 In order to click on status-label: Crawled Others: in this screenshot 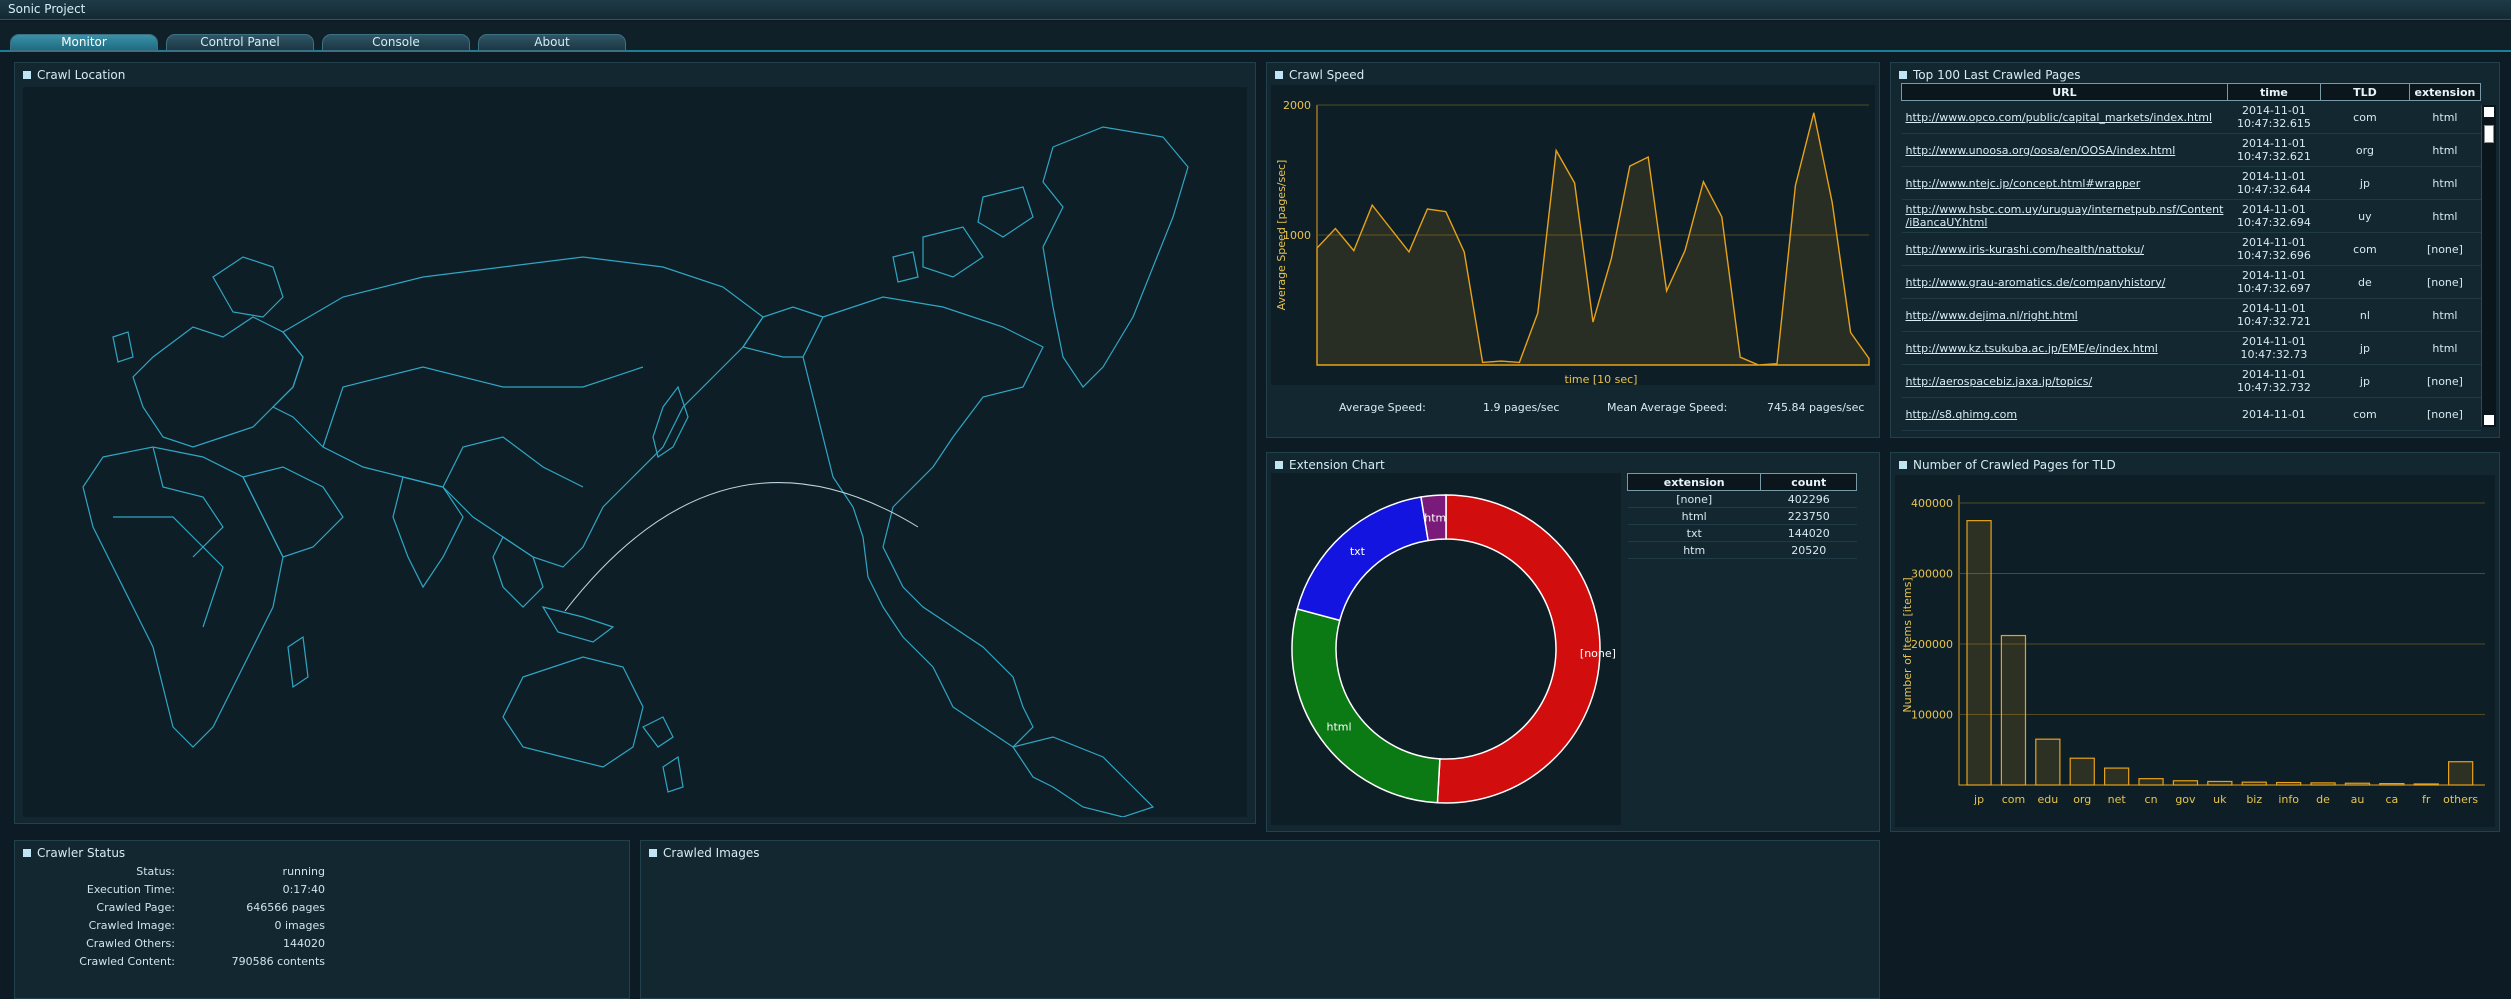, I will do `click(130, 943)`.